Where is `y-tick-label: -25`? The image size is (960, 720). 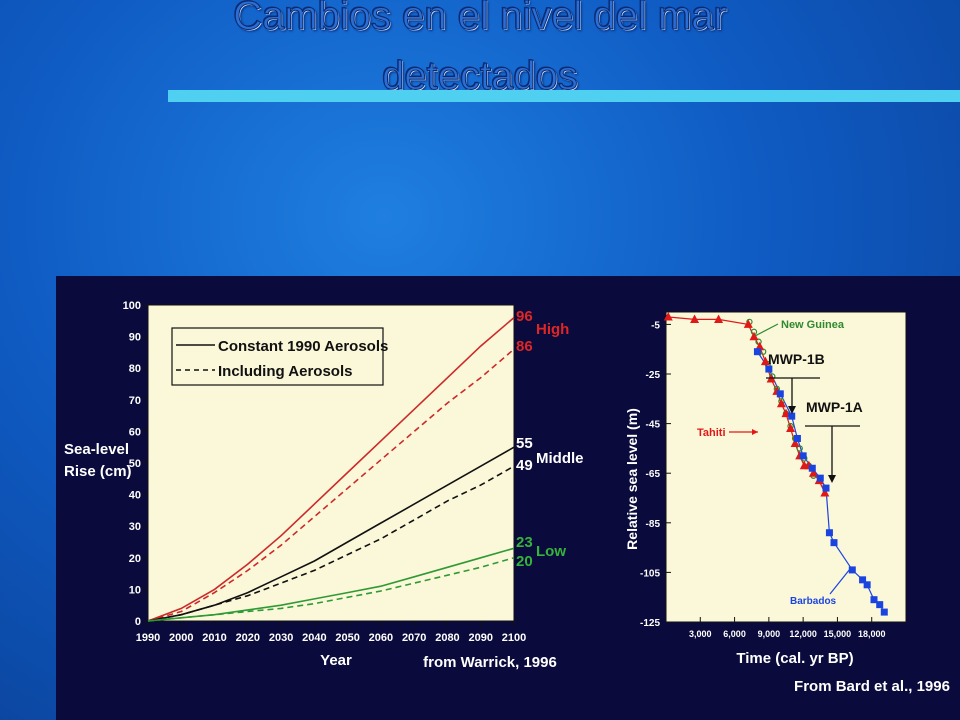
y-tick-label: -25 is located at coordinates (653, 375).